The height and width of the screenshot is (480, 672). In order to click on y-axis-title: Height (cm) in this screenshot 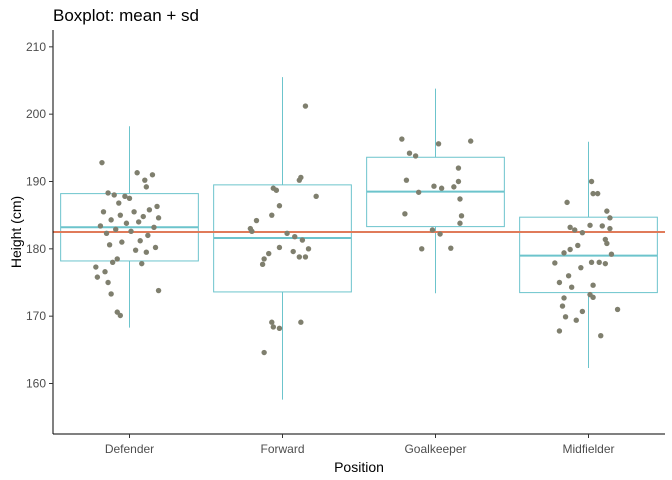, I will do `click(16, 232)`.